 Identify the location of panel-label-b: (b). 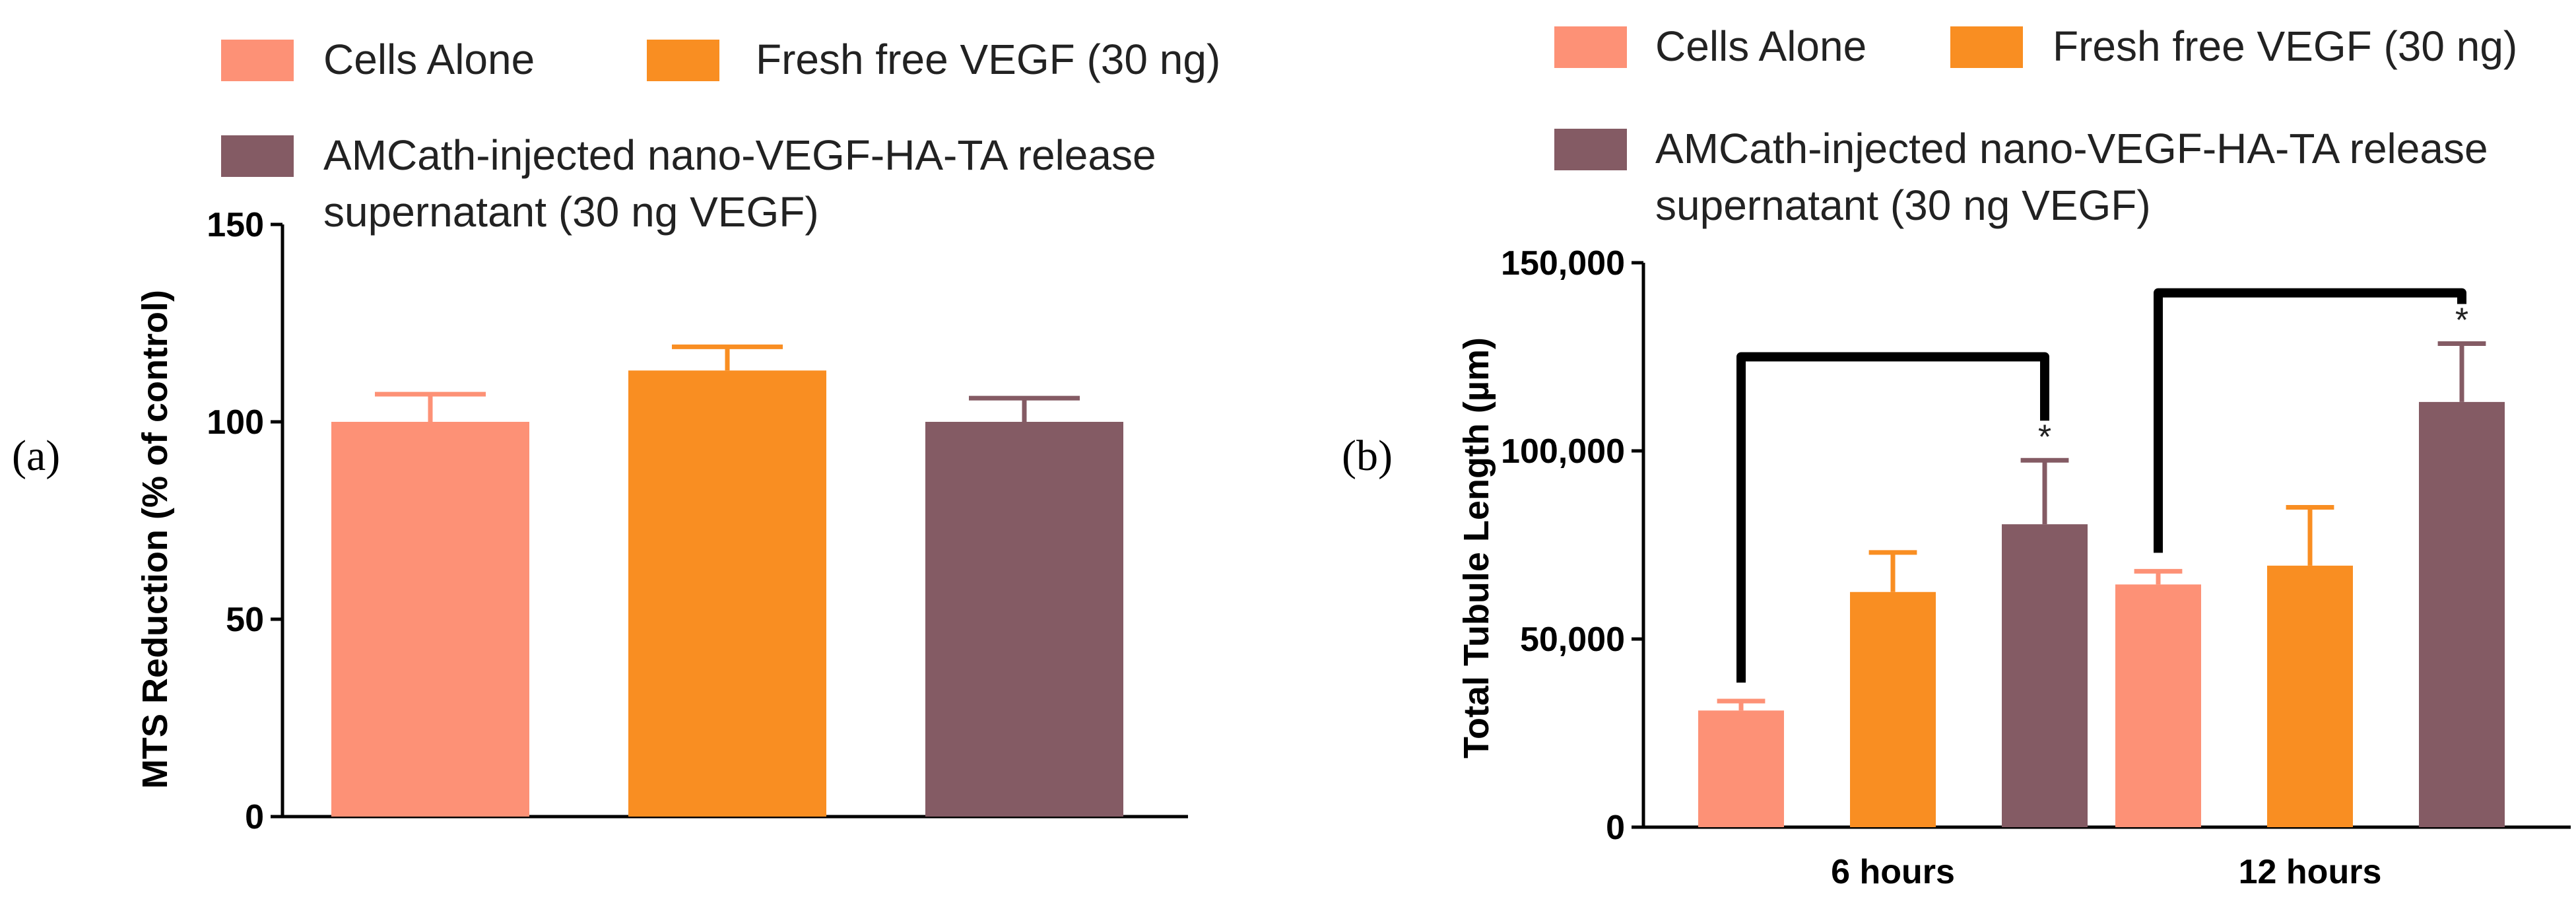
(1367, 456).